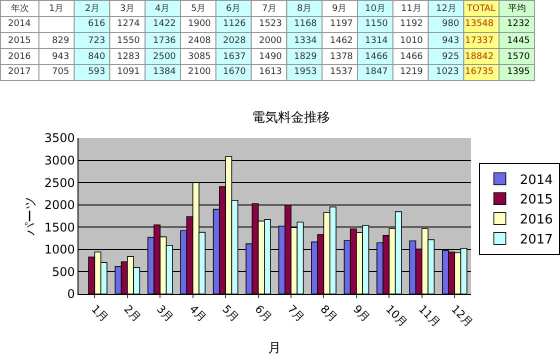  What do you see at coordinates (275, 348) in the screenshot?
I see `x-axis-title: 月` at bounding box center [275, 348].